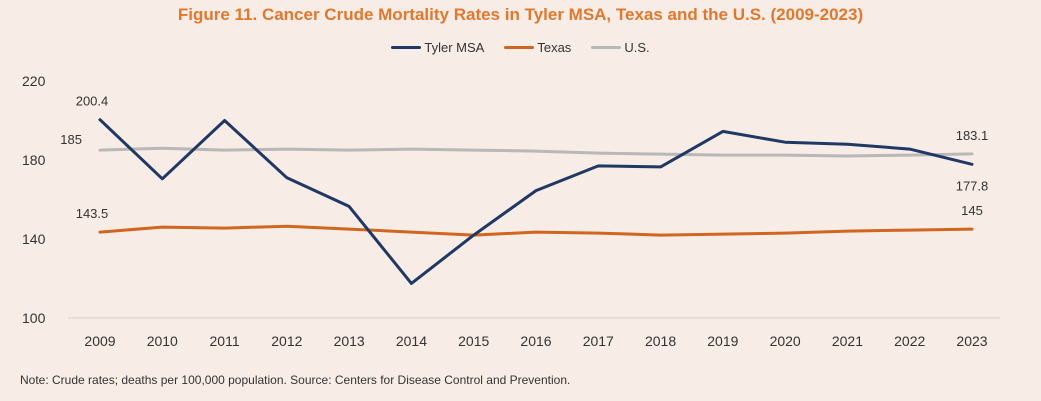  What do you see at coordinates (660, 341) in the screenshot?
I see `x-tick-label: 2018` at bounding box center [660, 341].